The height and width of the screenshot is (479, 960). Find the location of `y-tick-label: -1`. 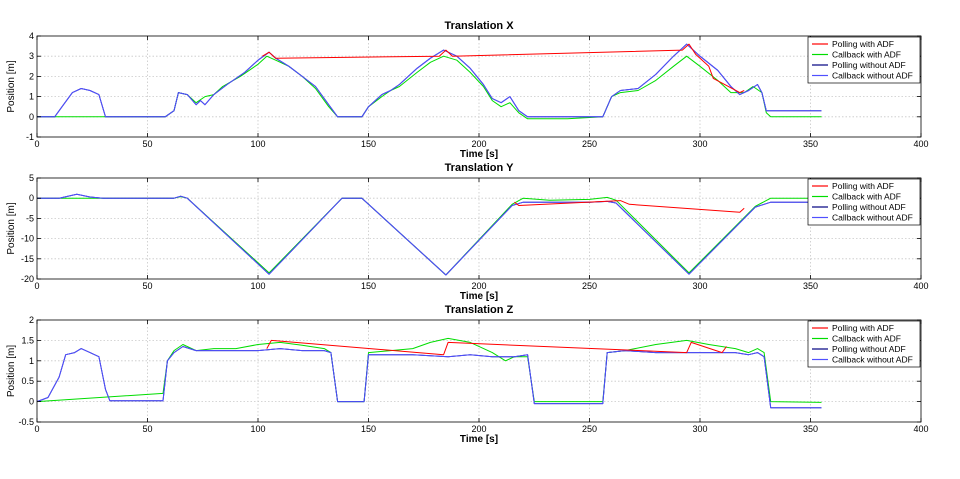

y-tick-label: -1 is located at coordinates (30, 137).